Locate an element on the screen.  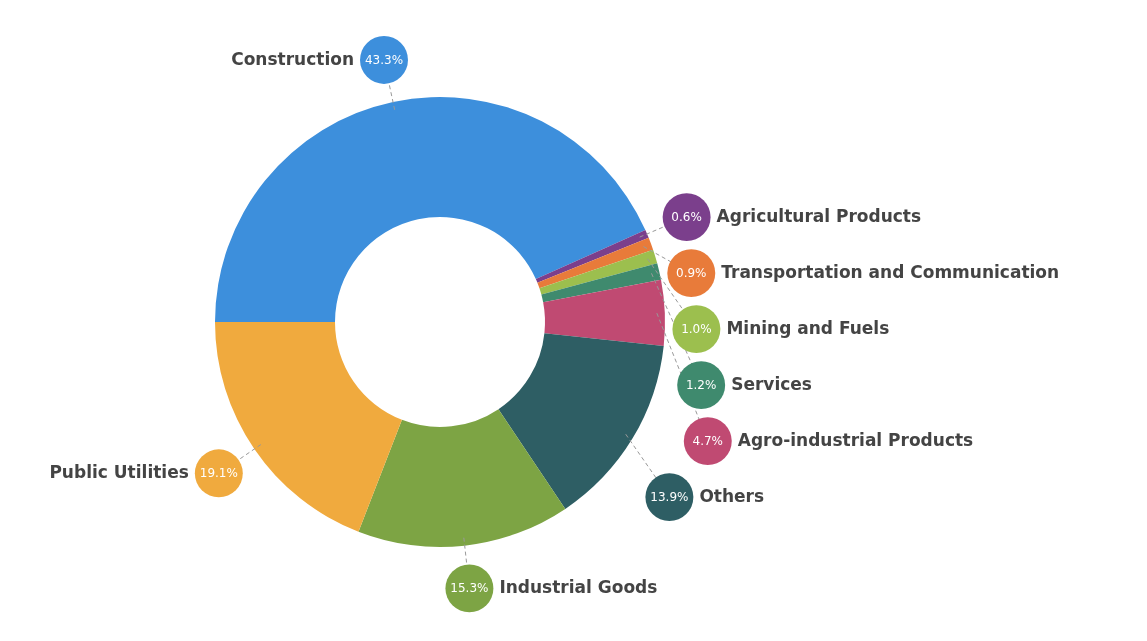
slice-label: Industrial Goods is located at coordinates (578, 587).